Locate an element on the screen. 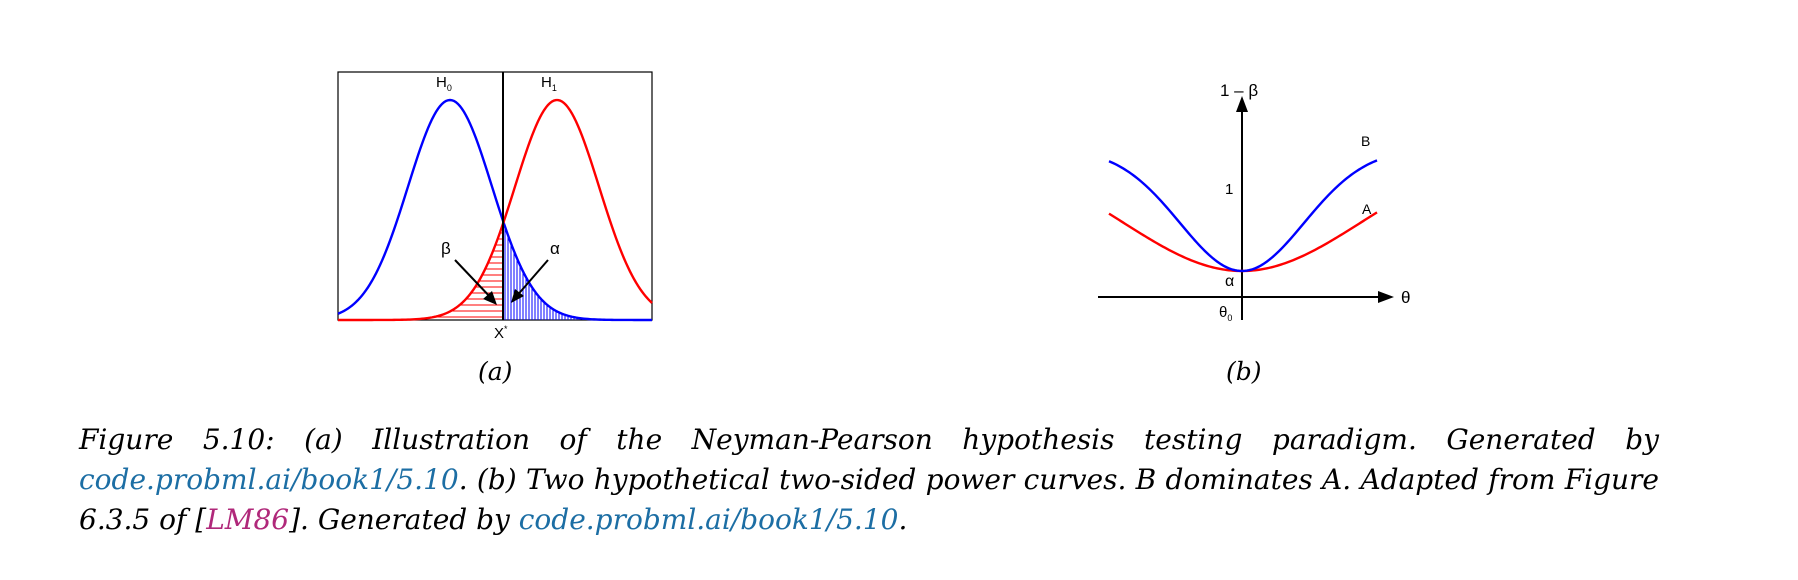 Image resolution: width=1798 pixels, height=580 pixels. beta-label: β is located at coordinates (446, 248).